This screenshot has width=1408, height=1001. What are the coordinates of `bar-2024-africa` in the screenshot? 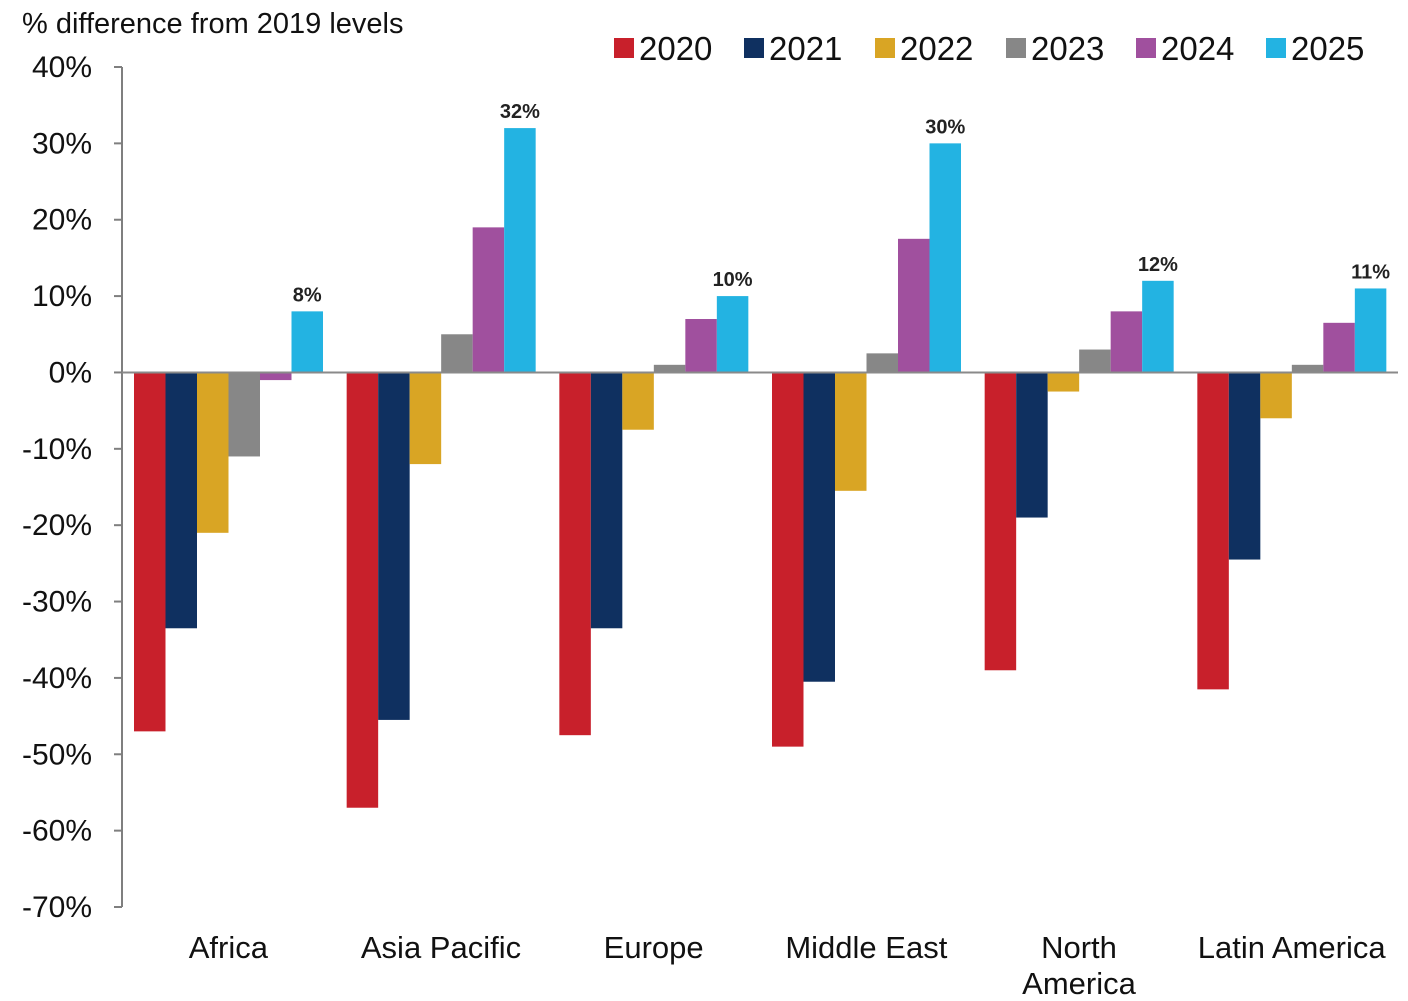 It's located at (276, 376).